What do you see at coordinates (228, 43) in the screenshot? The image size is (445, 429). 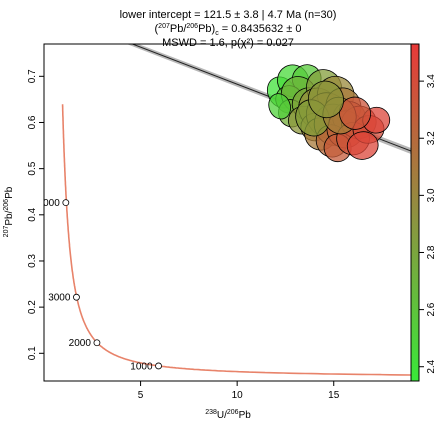 I see `chart-title-line3: MSWD = 1.6, p(χ²) = 0.027` at bounding box center [228, 43].